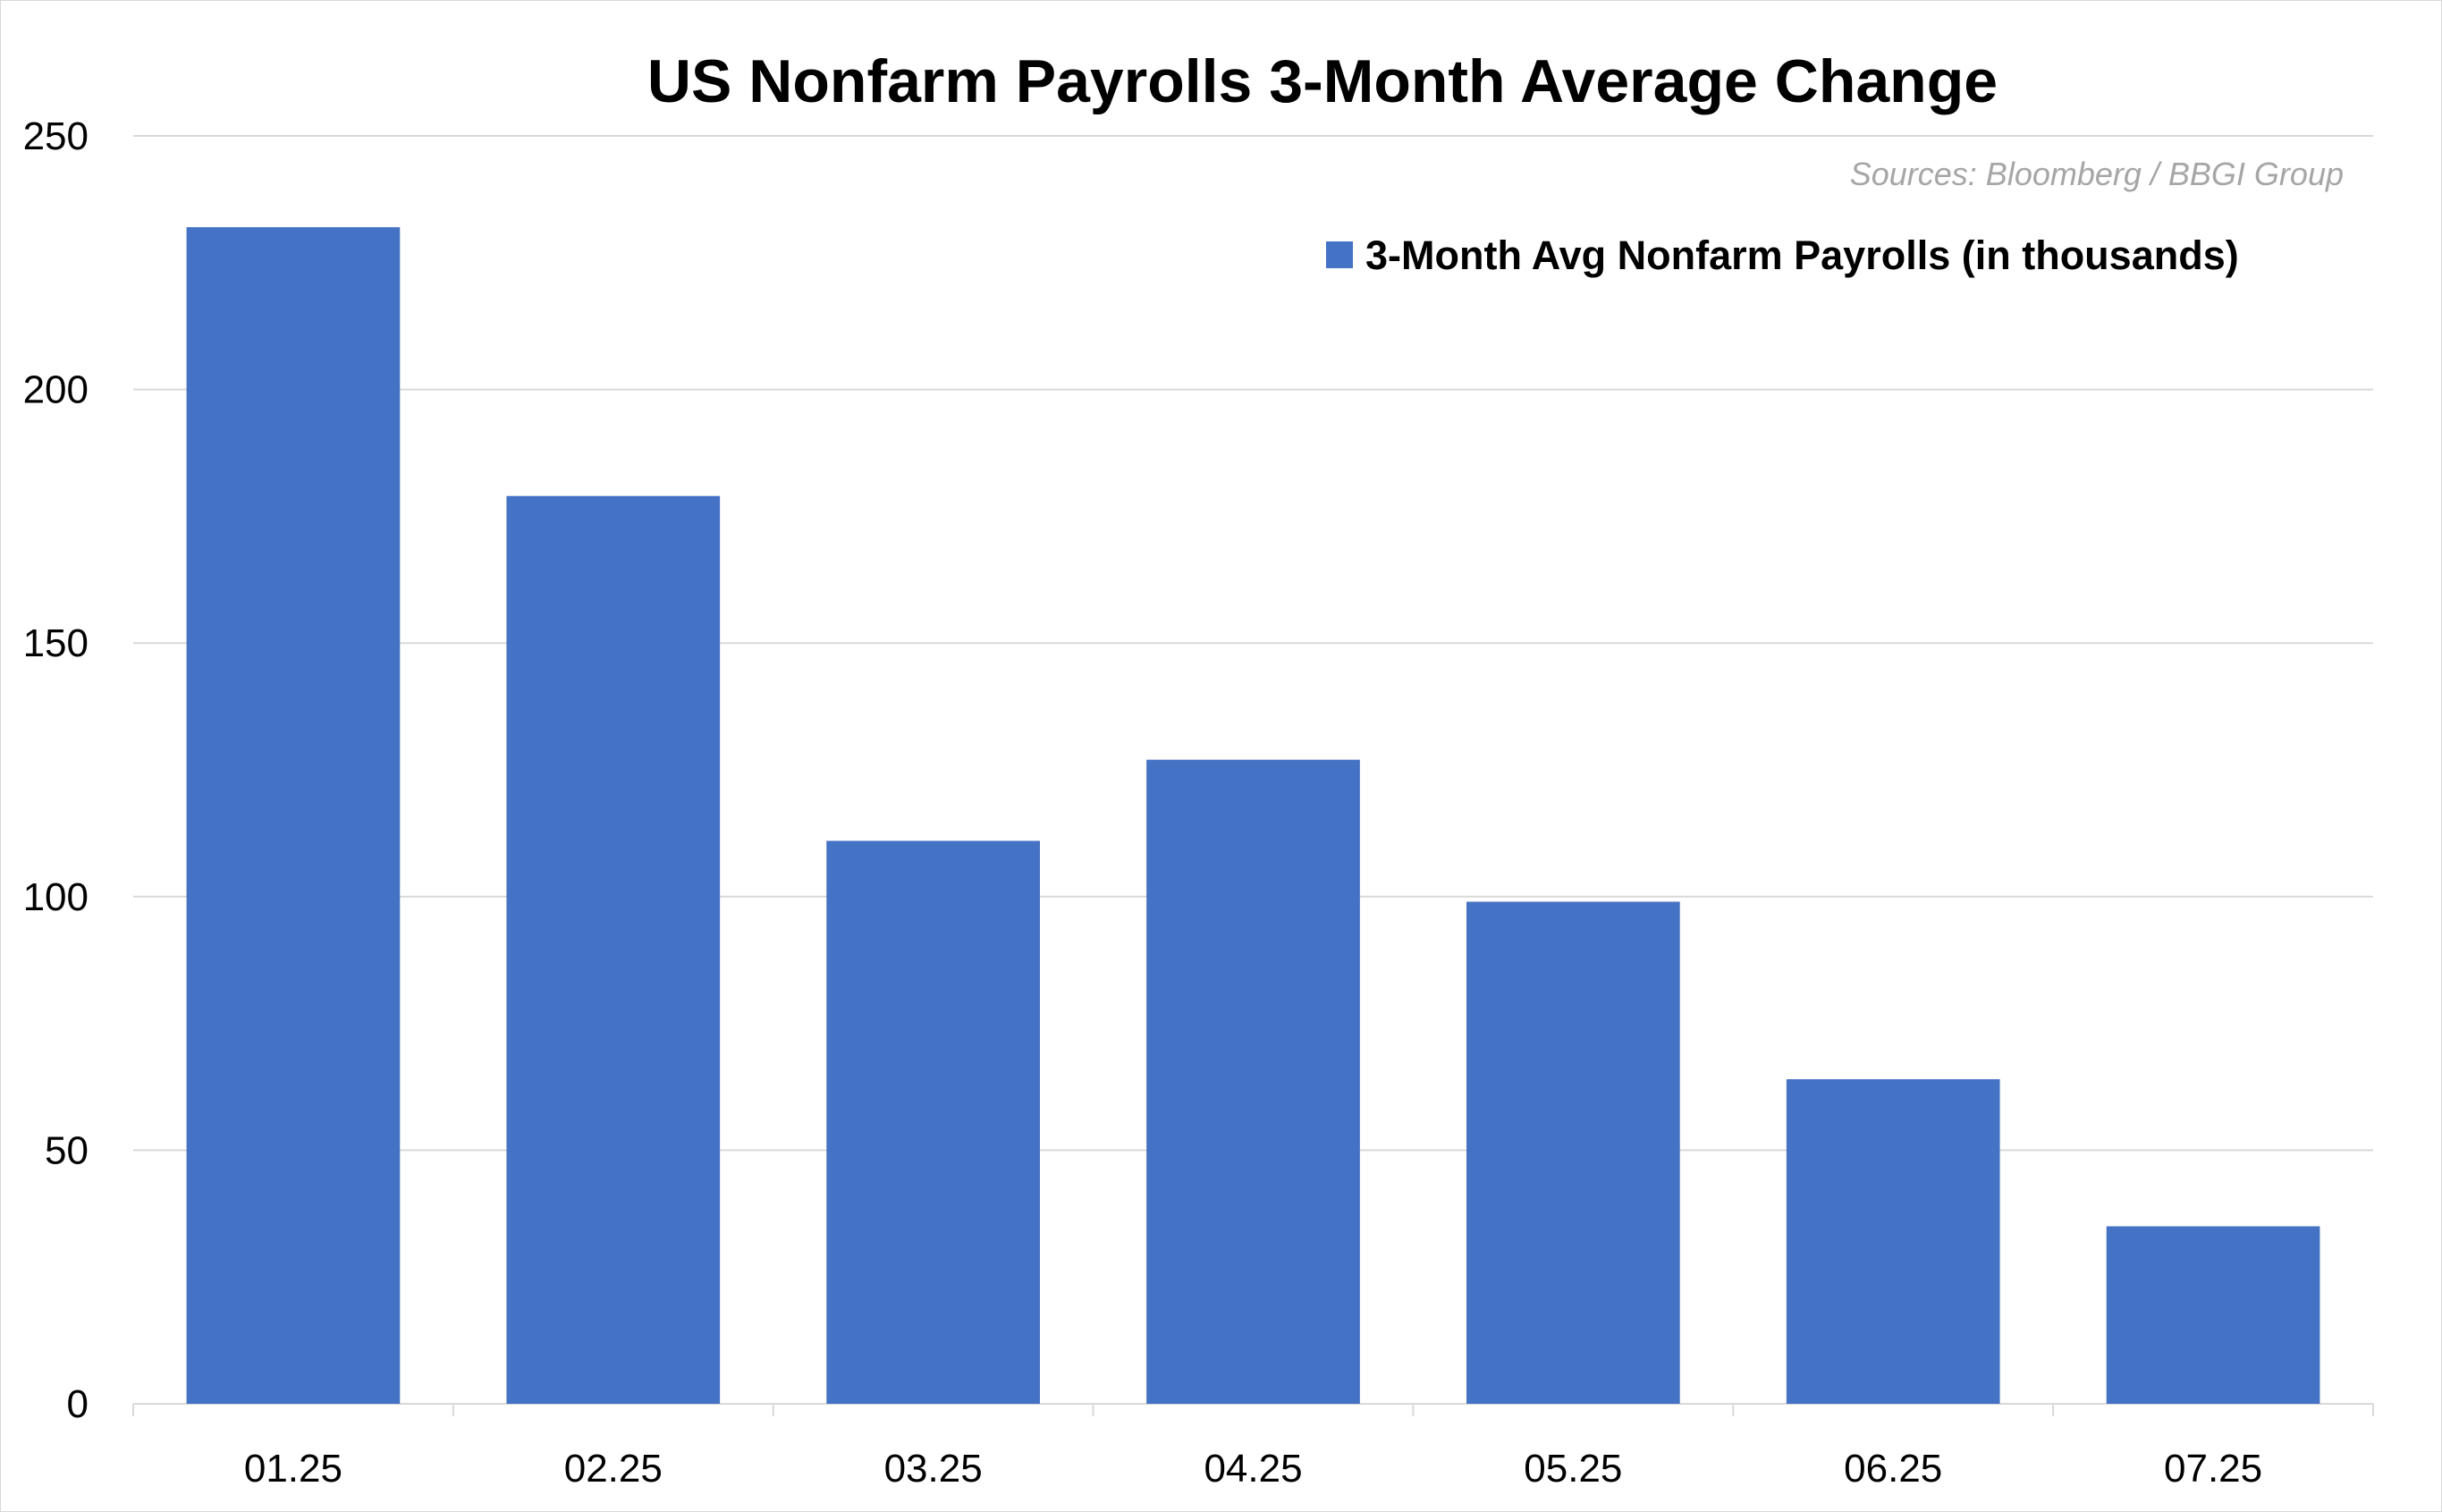 The height and width of the screenshot is (1512, 2442). Describe the element at coordinates (2097, 174) in the screenshot. I see `source-note: Sources: Bloomberg / BBGI Group` at that location.